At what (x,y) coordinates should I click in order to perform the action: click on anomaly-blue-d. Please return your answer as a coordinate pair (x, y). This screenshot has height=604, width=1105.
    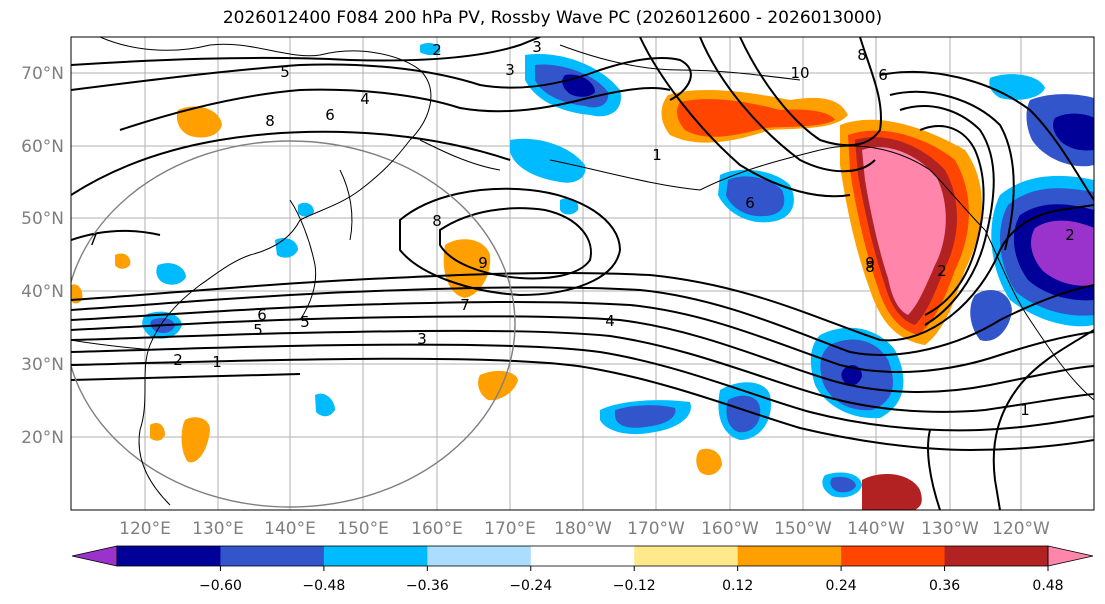
    Looking at the image, I should click on (991, 315).